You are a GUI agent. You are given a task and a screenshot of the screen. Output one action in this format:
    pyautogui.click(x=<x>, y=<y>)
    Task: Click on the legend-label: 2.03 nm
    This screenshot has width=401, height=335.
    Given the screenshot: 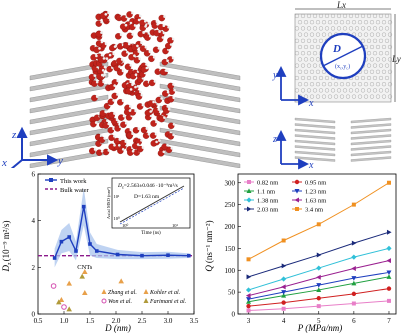 What is the action you would take?
    pyautogui.click(x=267, y=209)
    